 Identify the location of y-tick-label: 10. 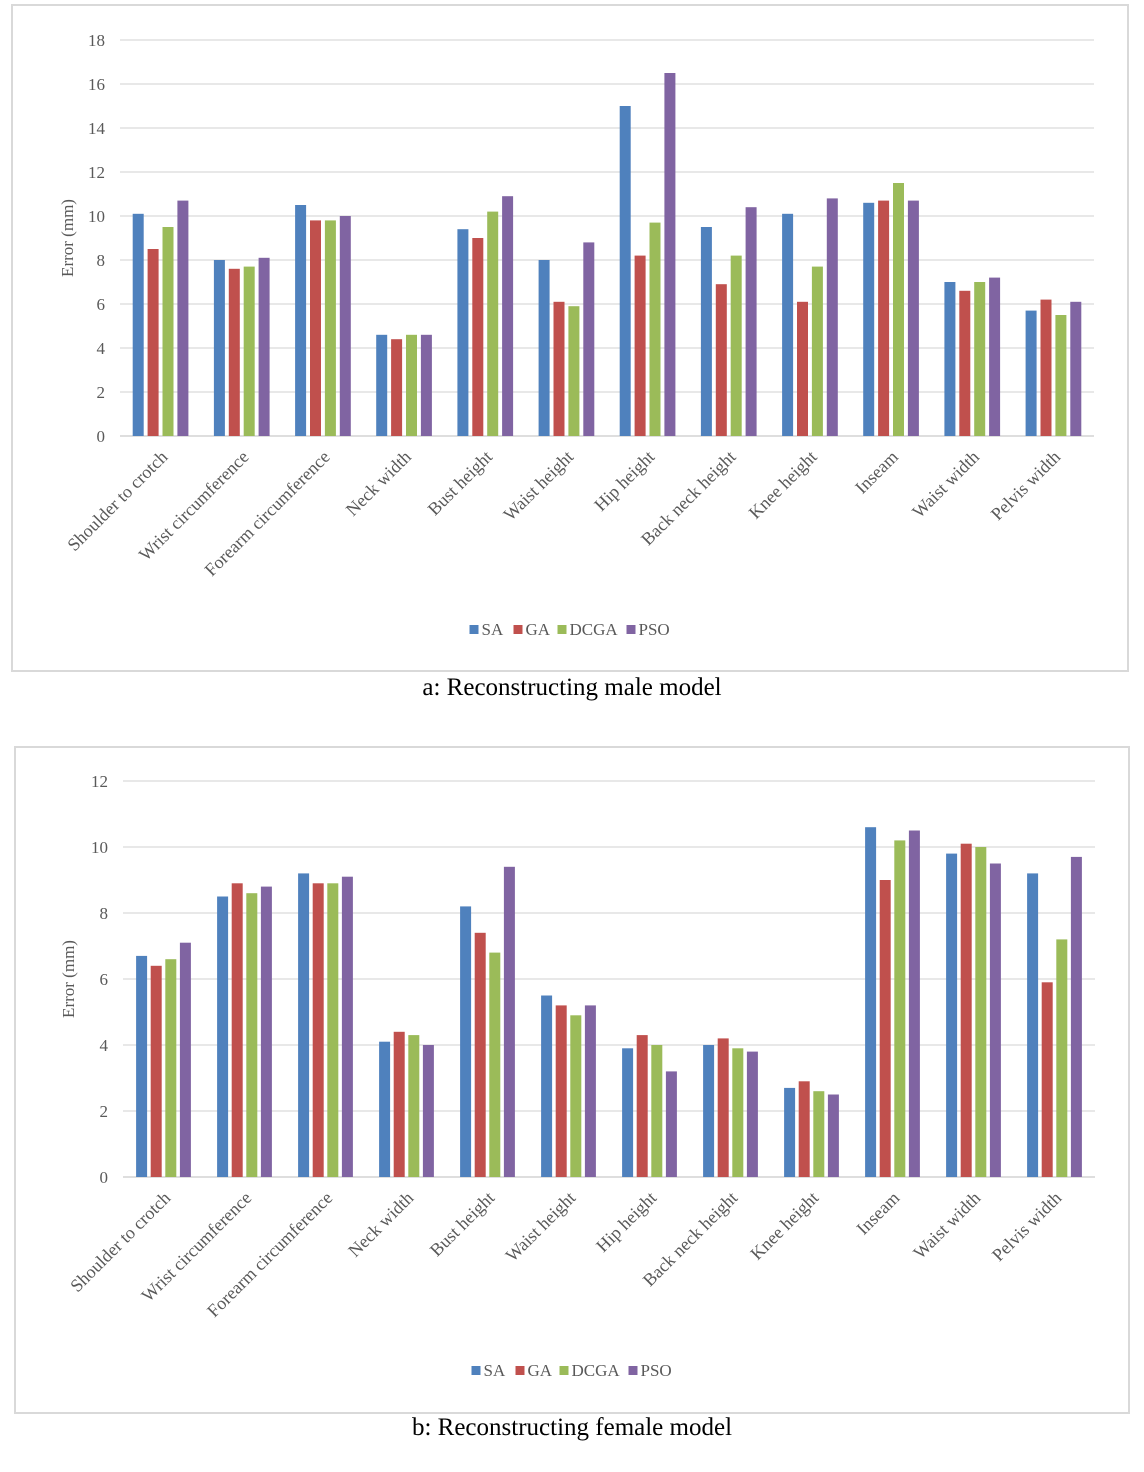
(96, 216).